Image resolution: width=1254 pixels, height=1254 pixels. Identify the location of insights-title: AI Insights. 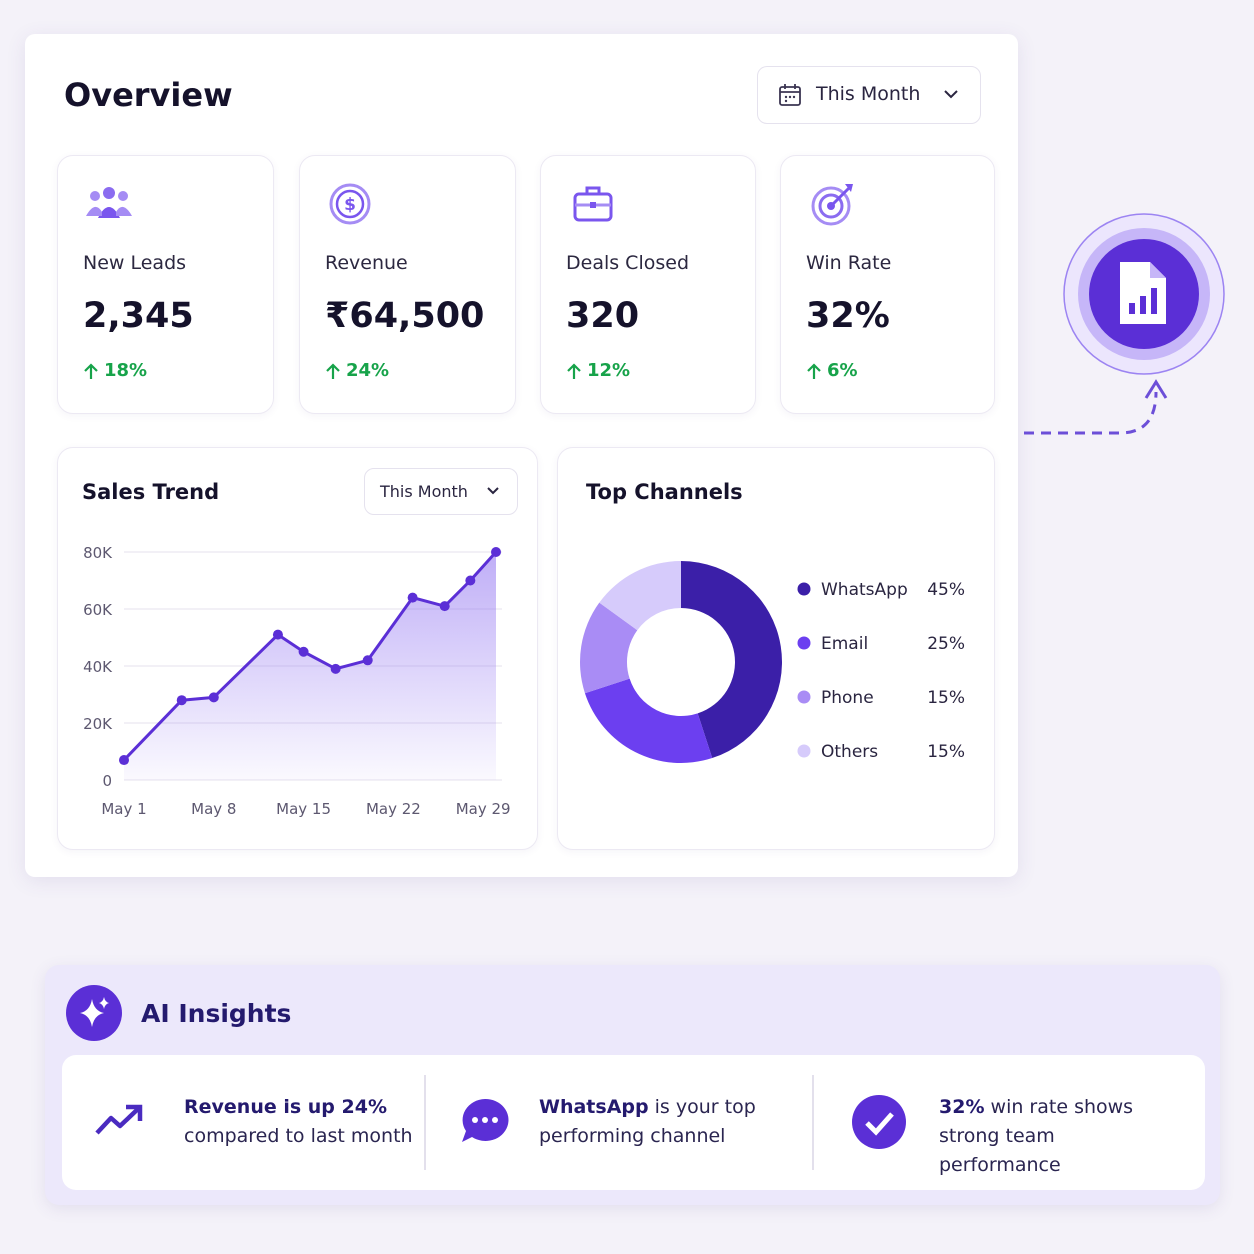
(216, 1013).